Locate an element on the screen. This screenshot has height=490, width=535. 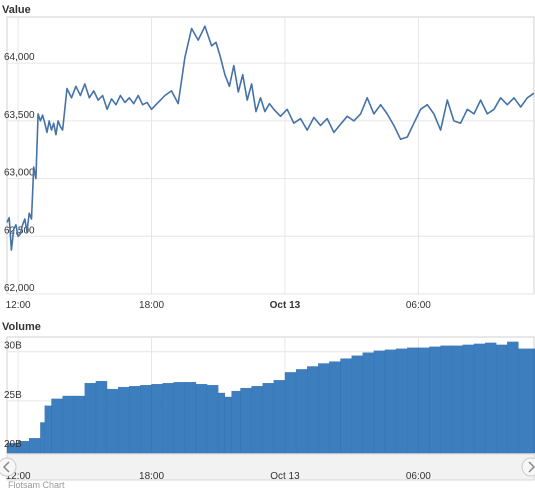
chevron-left-icon is located at coordinates (6, 467).